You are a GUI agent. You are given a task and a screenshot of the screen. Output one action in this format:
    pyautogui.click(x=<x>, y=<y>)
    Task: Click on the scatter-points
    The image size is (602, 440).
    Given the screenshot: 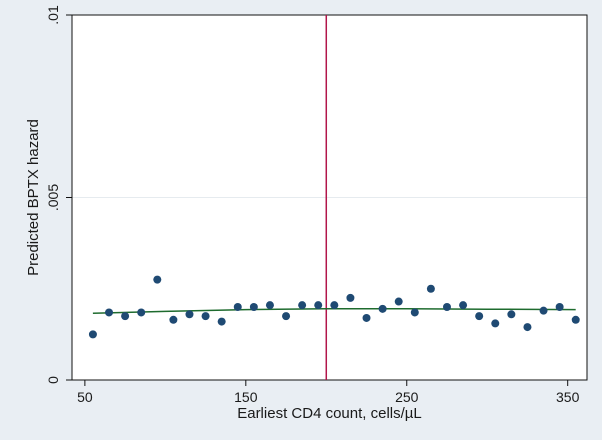 What is the action you would take?
    pyautogui.click(x=334, y=307)
    